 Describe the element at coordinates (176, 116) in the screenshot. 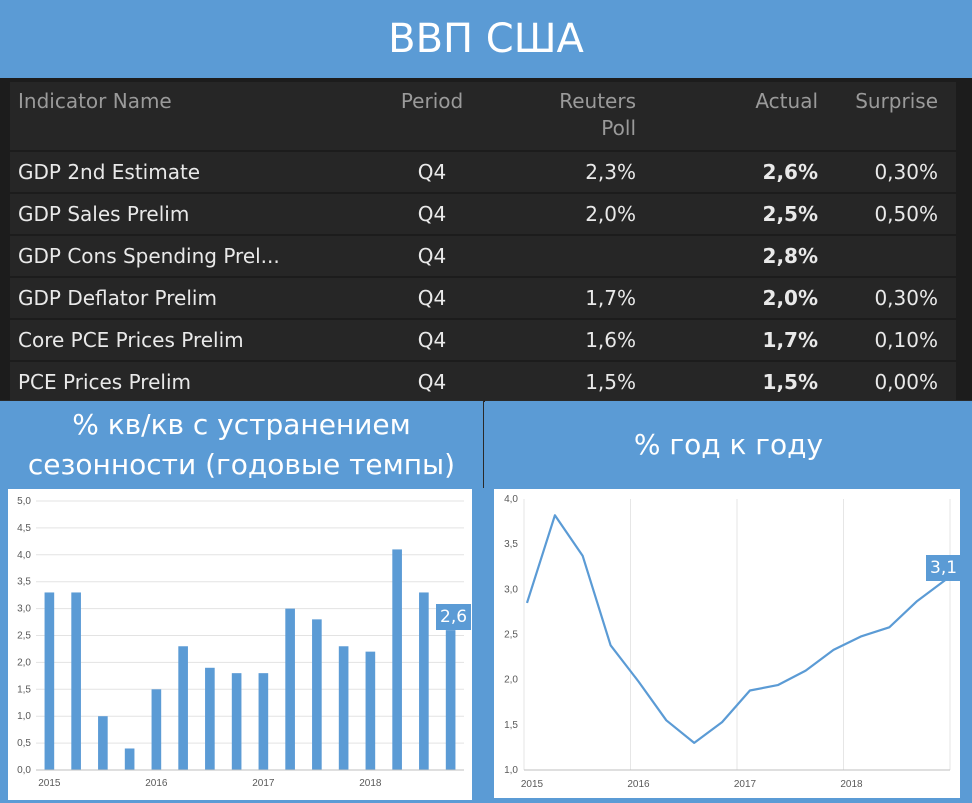

I see `header-indicator-name: Indicator Name` at that location.